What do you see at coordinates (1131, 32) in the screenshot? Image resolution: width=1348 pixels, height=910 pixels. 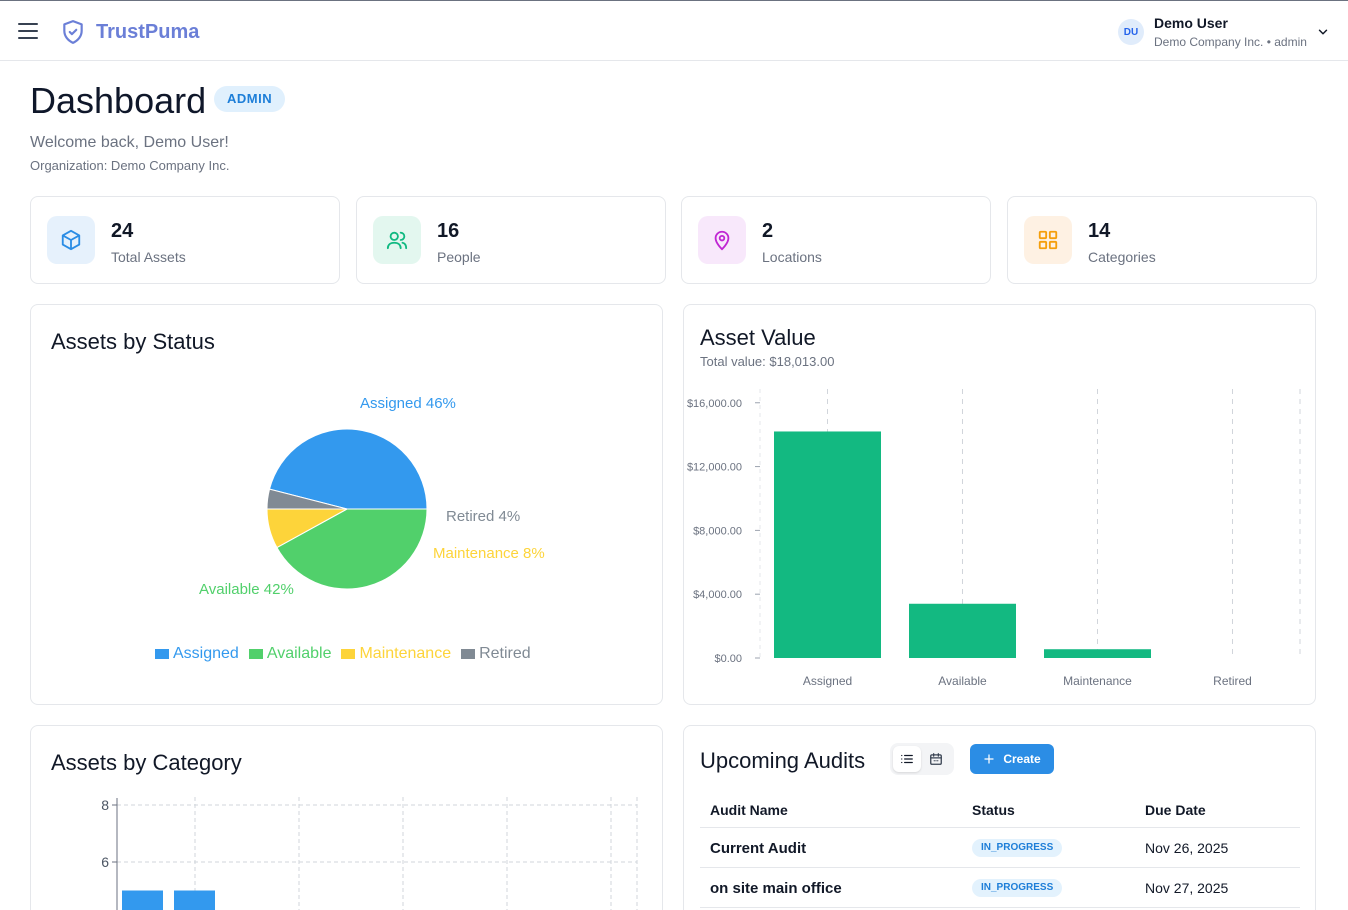 I see `avatar: DU` at bounding box center [1131, 32].